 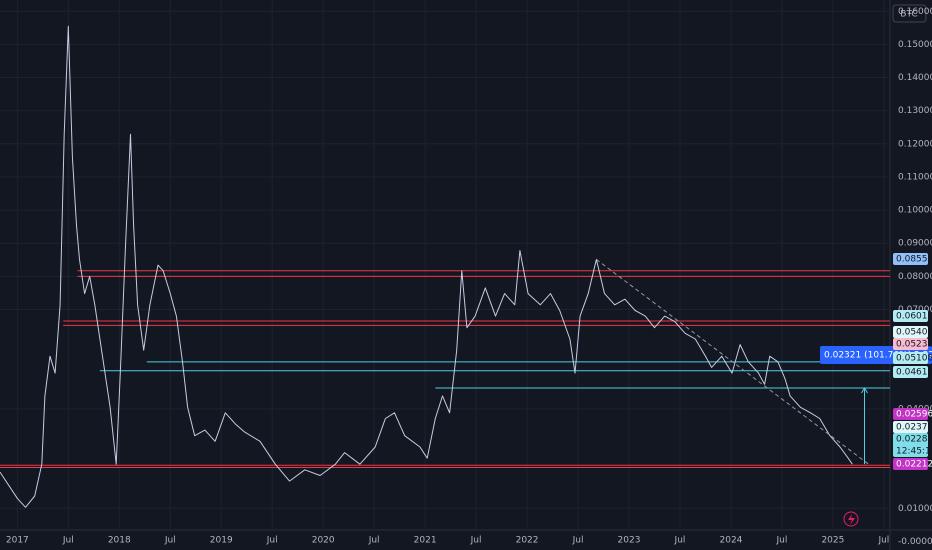 What do you see at coordinates (914, 428) in the screenshot?
I see `price-label: 0.02372` at bounding box center [914, 428].